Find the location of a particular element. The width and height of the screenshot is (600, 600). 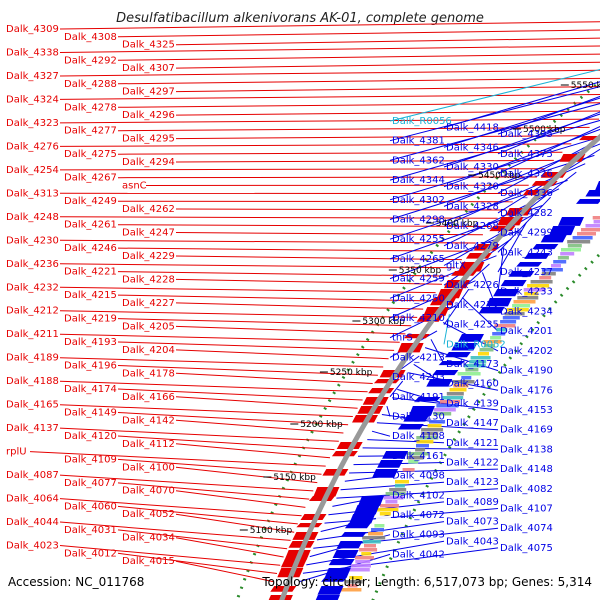

gene-label-left: Dalk_4060 is located at coordinates (90, 506).